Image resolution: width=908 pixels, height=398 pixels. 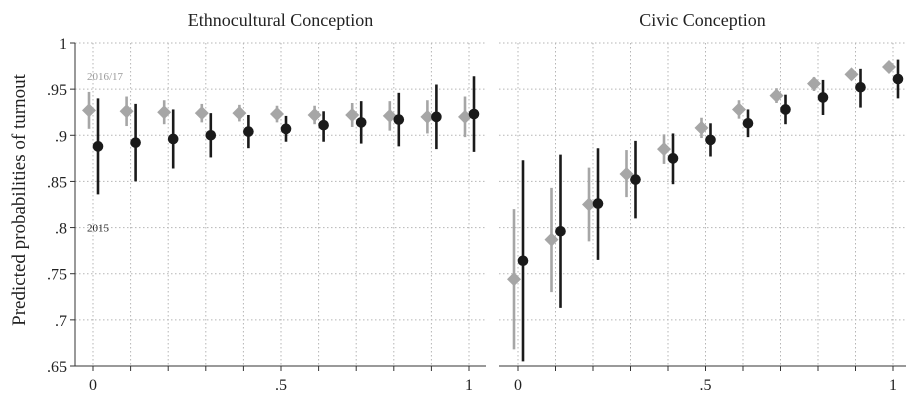 What do you see at coordinates (57, 182) in the screenshot?
I see `y-tick-label: .85` at bounding box center [57, 182].